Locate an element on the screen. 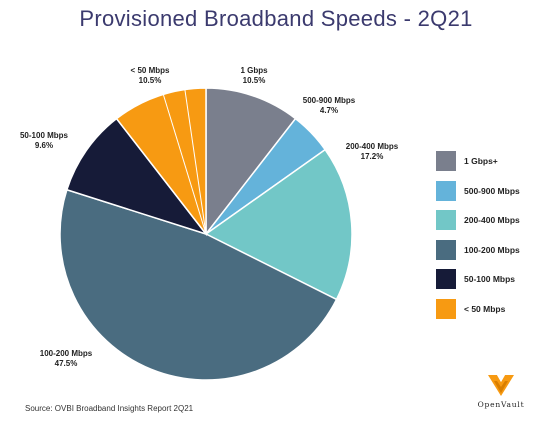 The width and height of the screenshot is (552, 426). legend-label-5: < 50 Mbps is located at coordinates (485, 308).